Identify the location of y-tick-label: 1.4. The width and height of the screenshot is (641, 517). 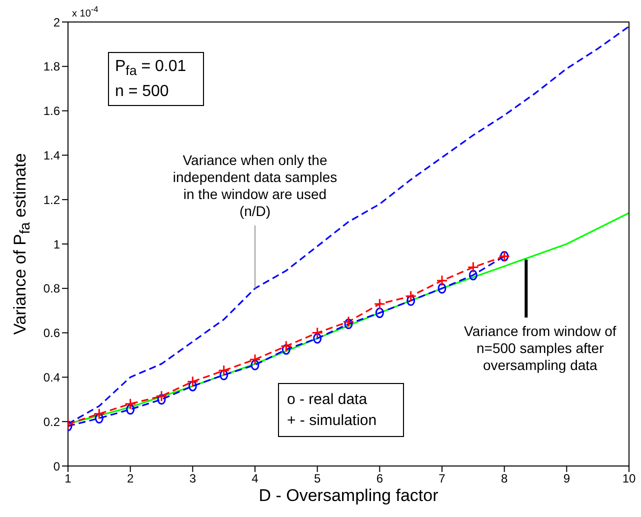
(51, 155).